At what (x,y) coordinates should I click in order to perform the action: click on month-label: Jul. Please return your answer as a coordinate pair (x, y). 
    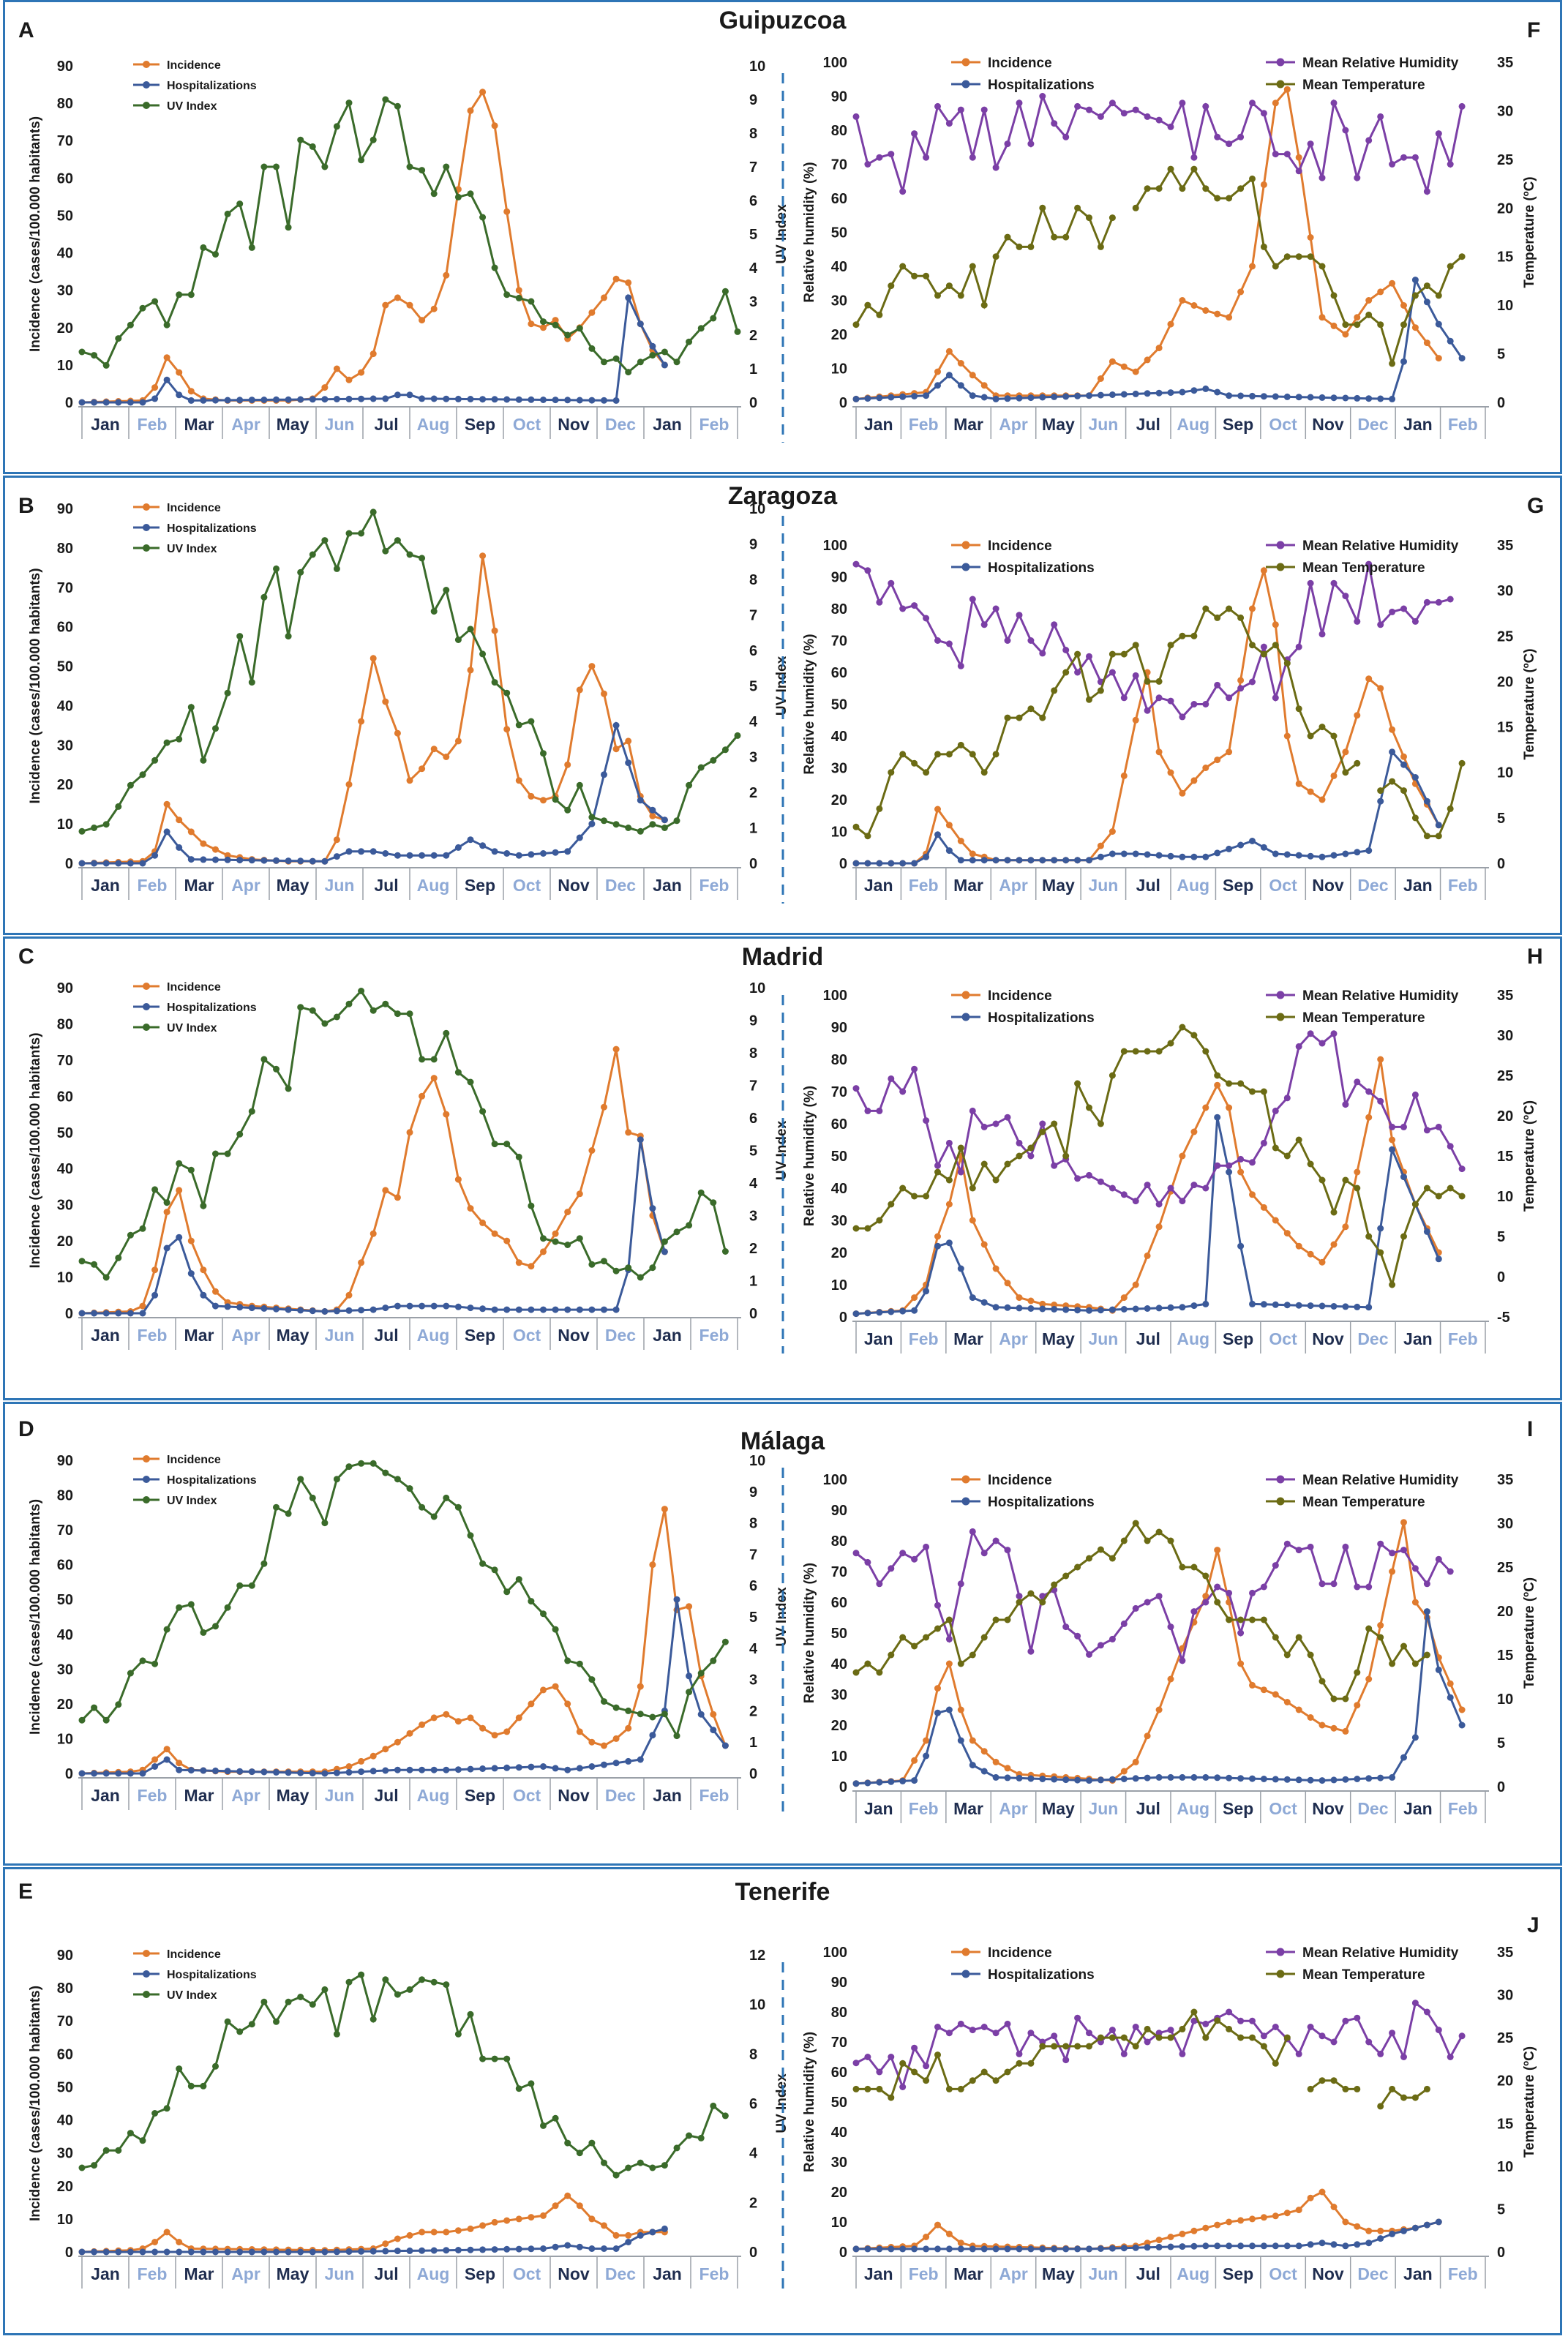
    Looking at the image, I should click on (1148, 1808).